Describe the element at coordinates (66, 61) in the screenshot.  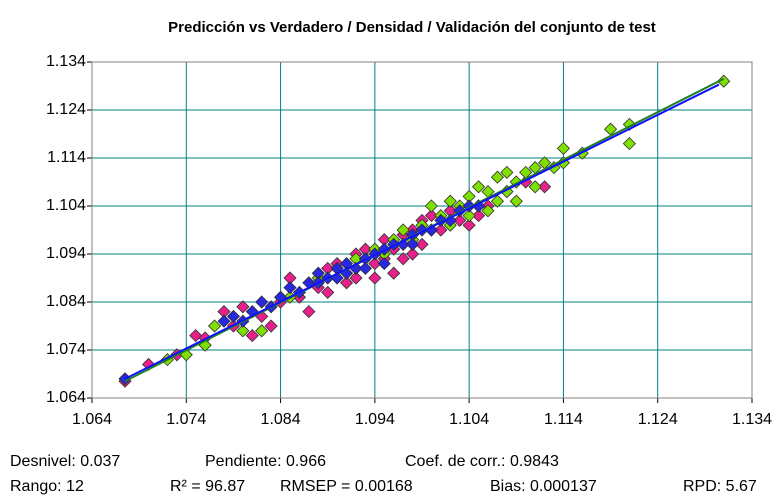
I see `y-tick-label: 1.134` at that location.